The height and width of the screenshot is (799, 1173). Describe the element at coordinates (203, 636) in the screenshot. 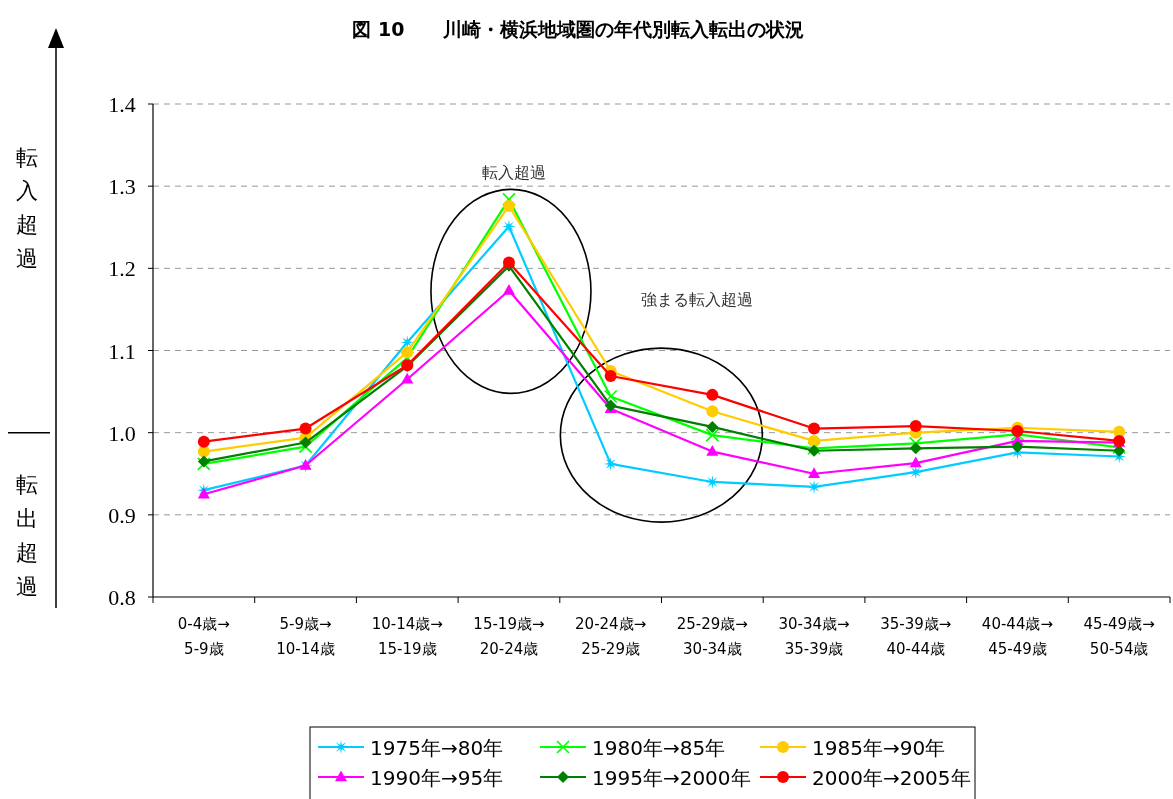

I see `x-tick-label: 0-4歳→5-9歳` at that location.